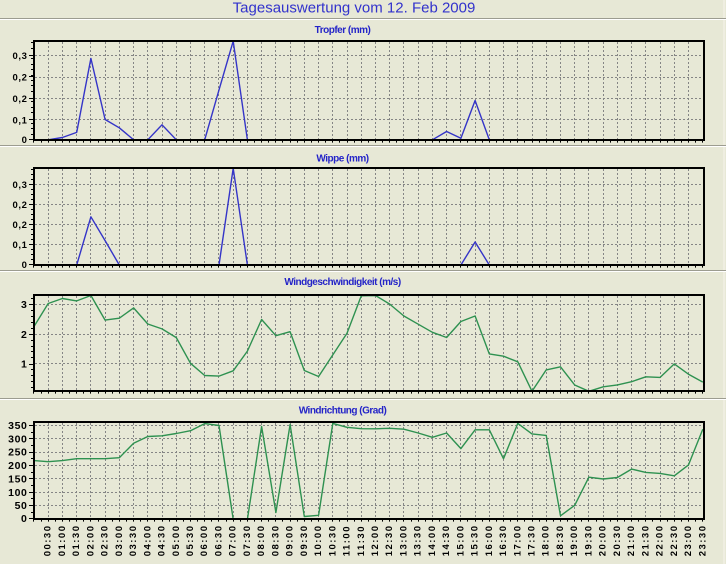 This screenshot has height=564, width=726. I want to click on svg-text:Tagesauswertung vom 12. Feb 20: Tagesauswertung vom 12. Feb 2009, so click(354, 8).